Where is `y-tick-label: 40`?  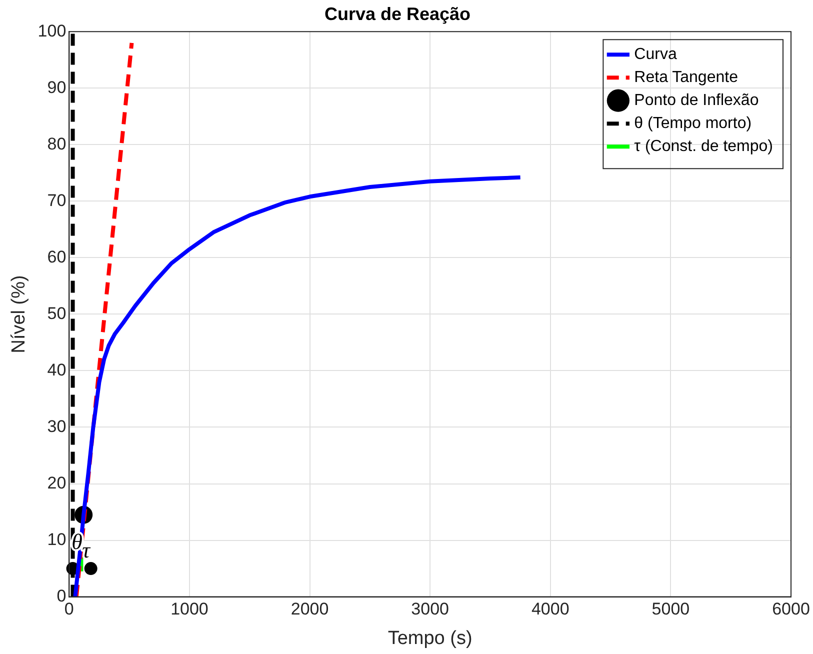
y-tick-label: 40 is located at coordinates (56, 370).